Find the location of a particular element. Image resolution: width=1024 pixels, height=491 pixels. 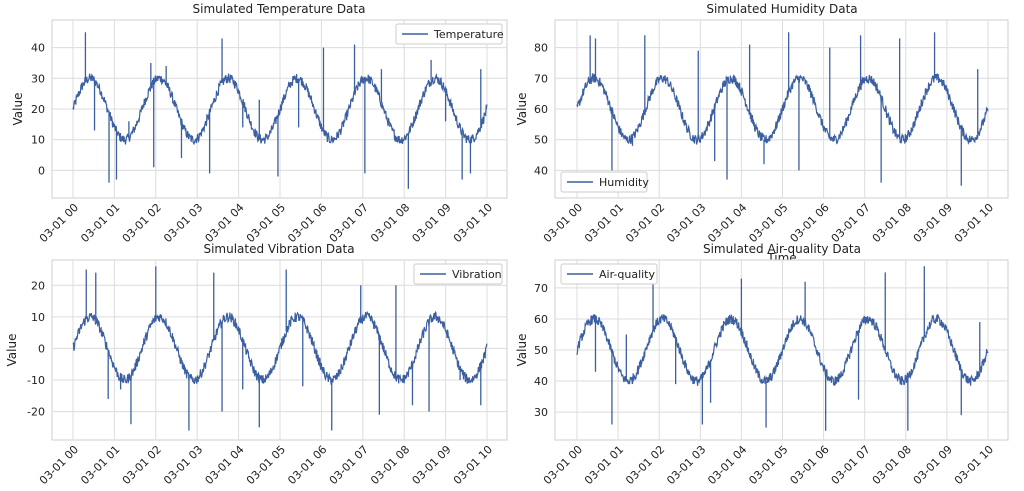

series-line-humidity is located at coordinates (782, 109).